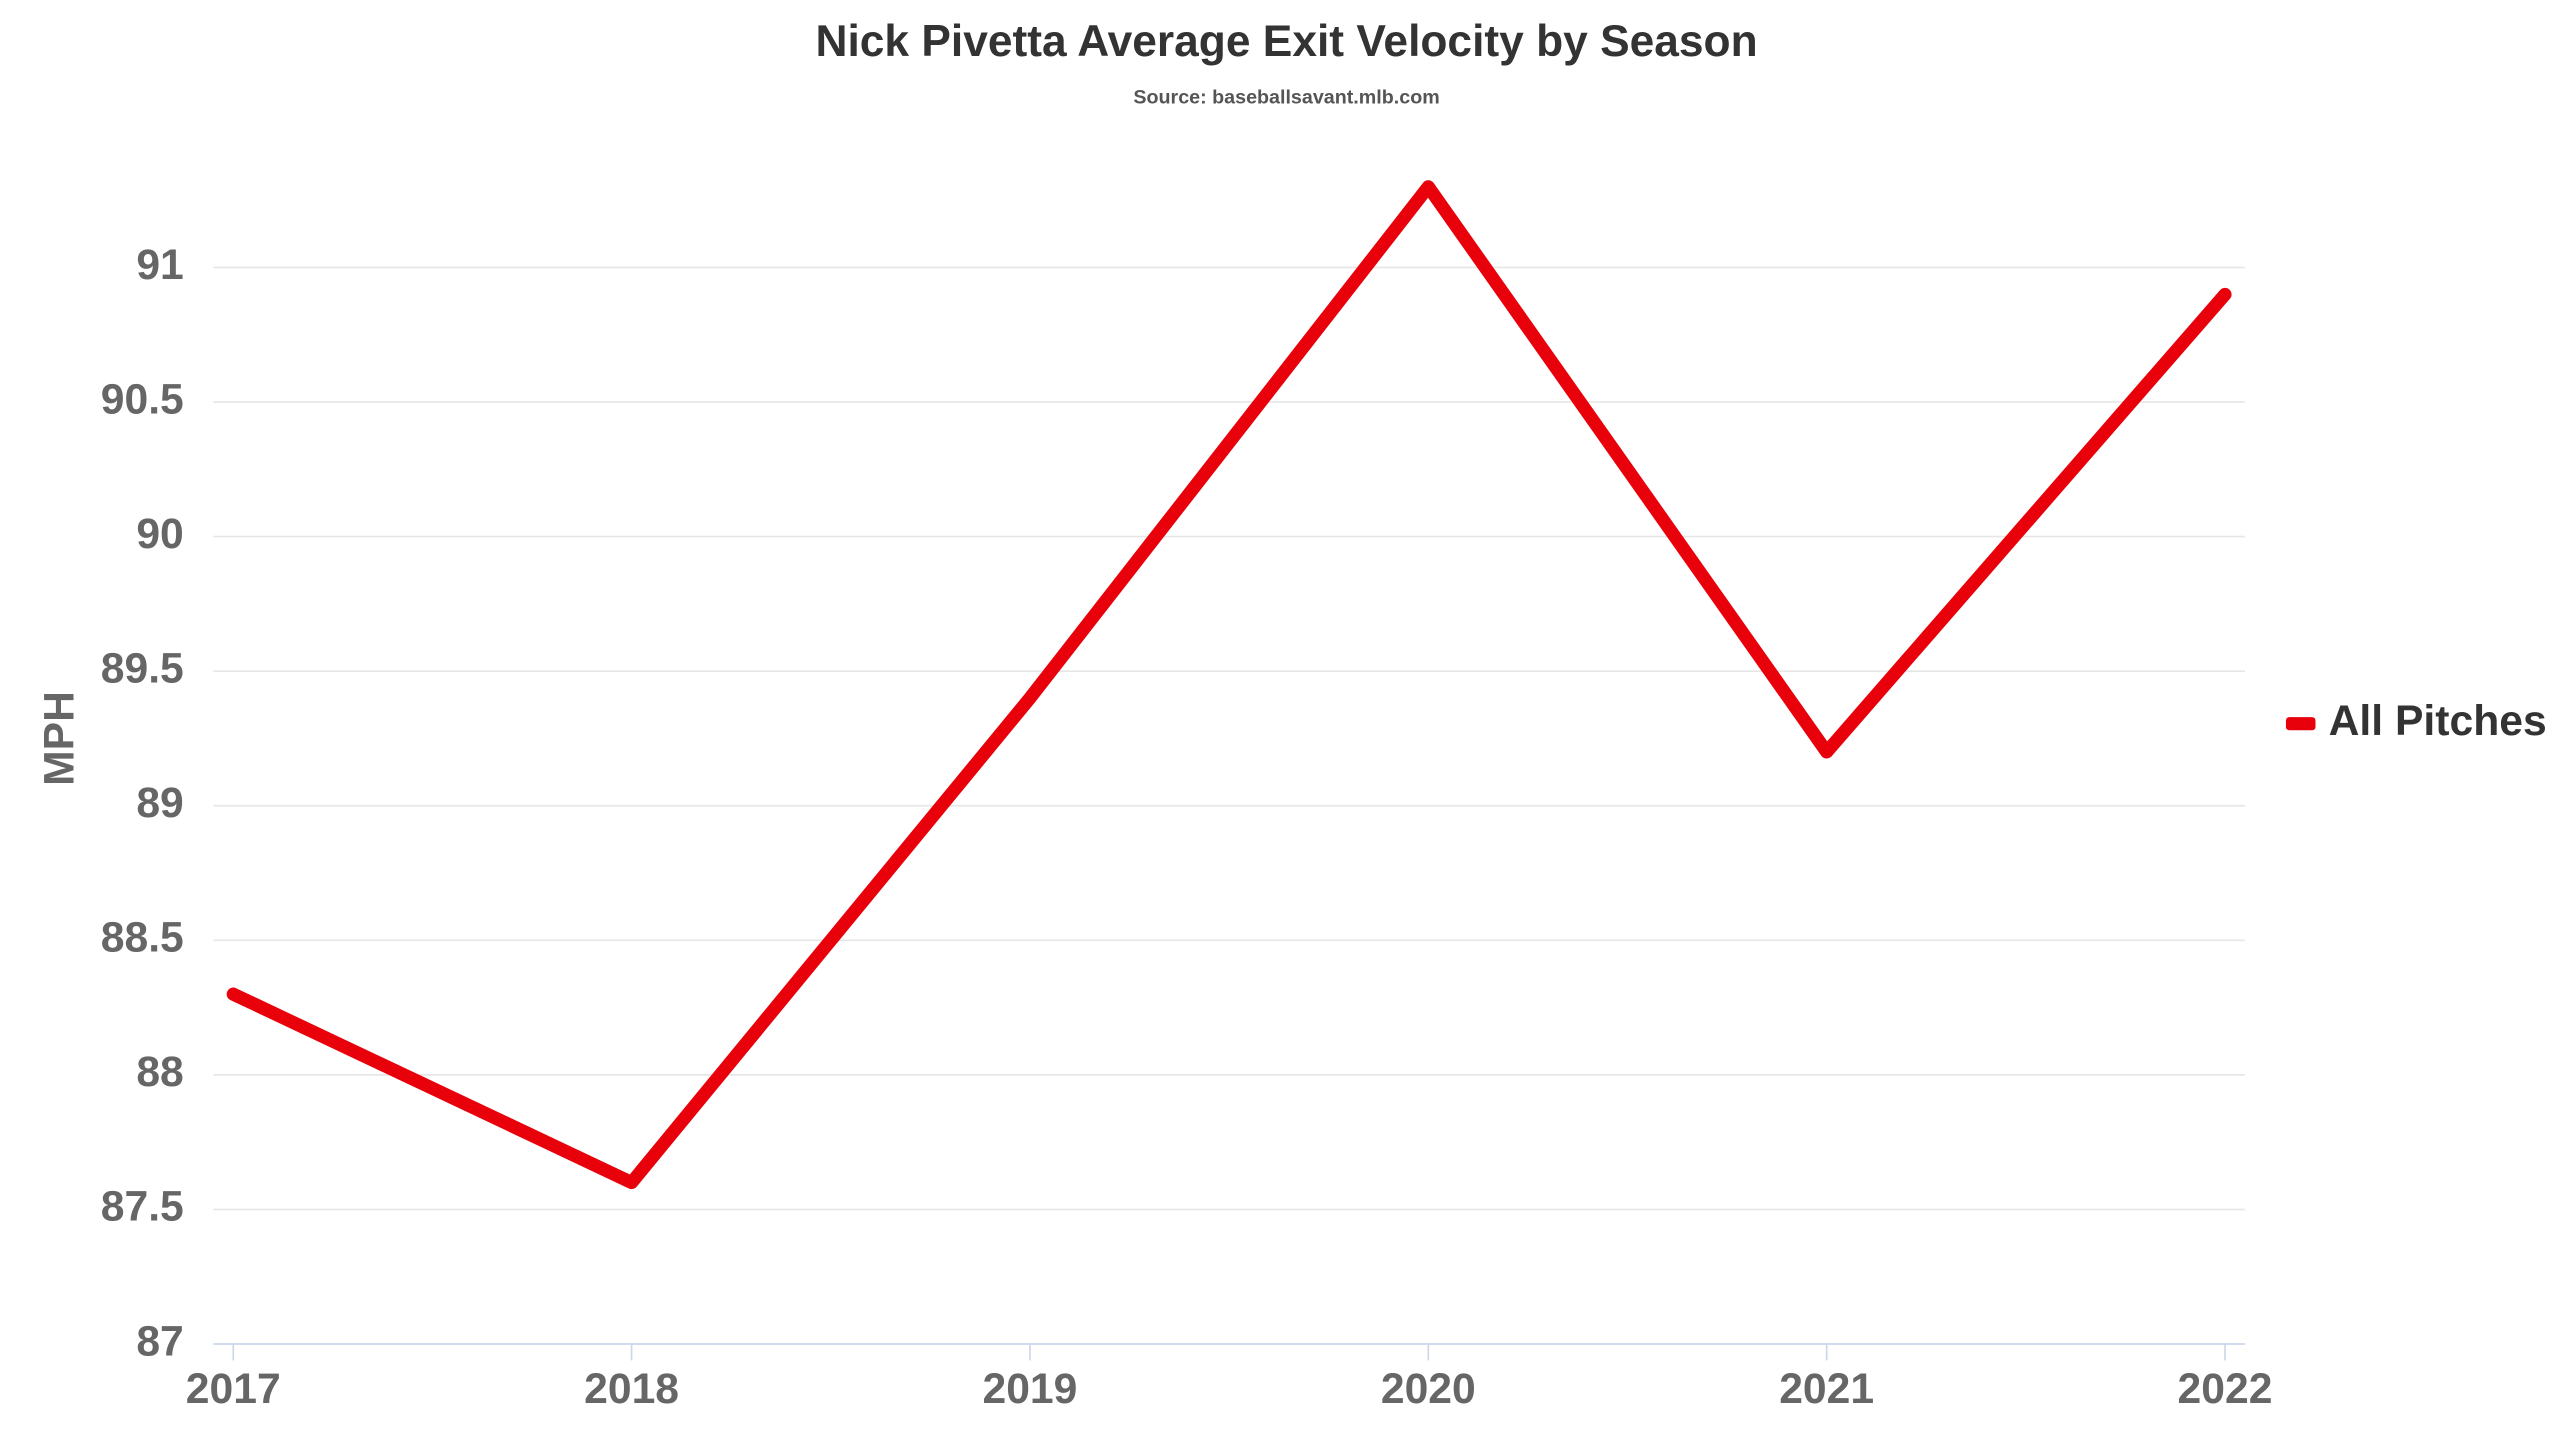 The height and width of the screenshot is (1440, 2560). What do you see at coordinates (142, 399) in the screenshot?
I see `y-tick-label: 90.5` at bounding box center [142, 399].